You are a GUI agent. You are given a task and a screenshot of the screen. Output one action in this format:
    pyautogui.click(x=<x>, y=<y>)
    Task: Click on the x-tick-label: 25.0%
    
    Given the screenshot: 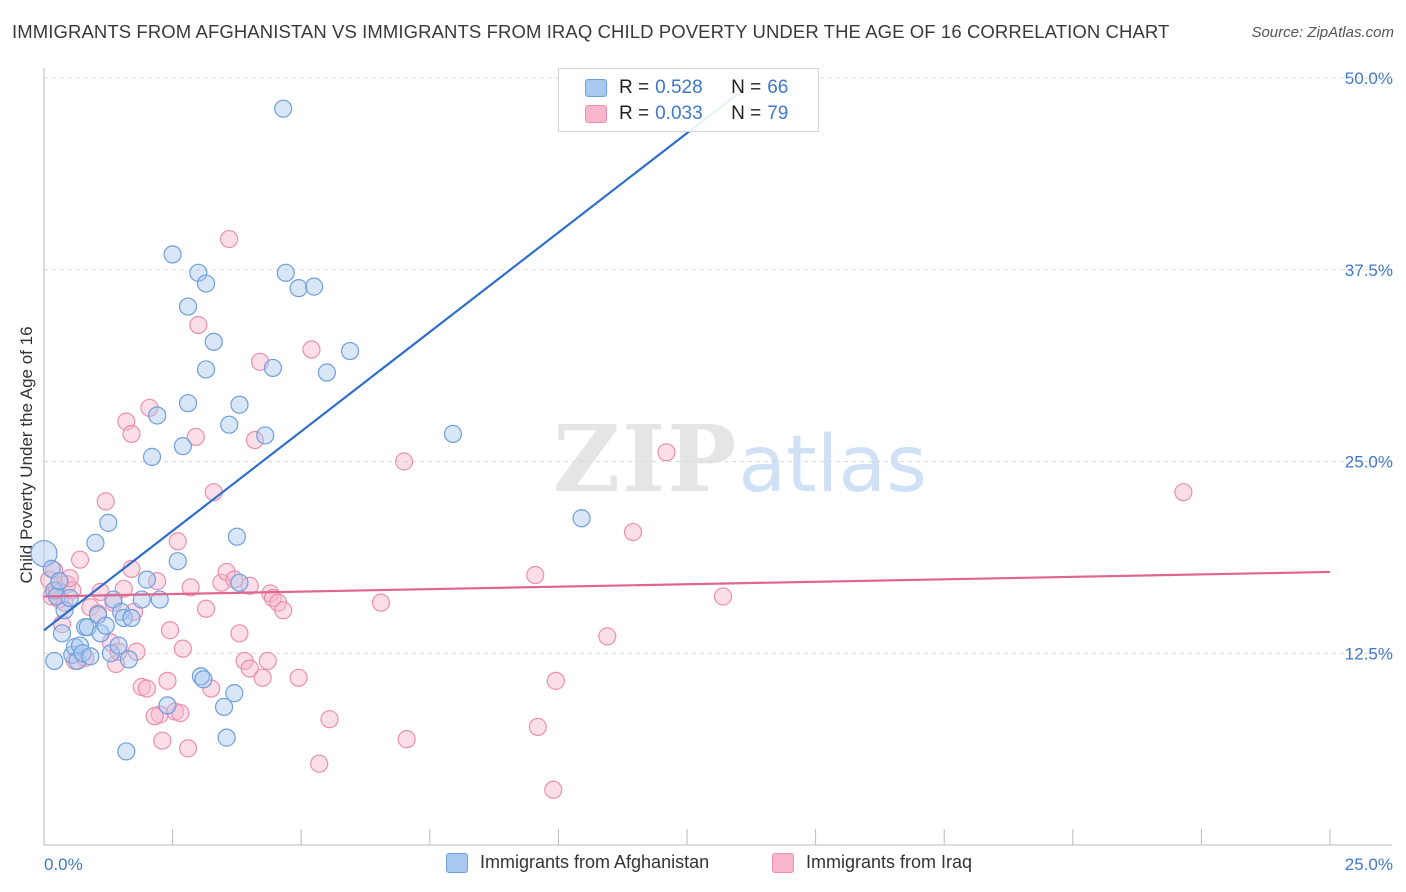 What is the action you would take?
    pyautogui.click(x=1369, y=864)
    